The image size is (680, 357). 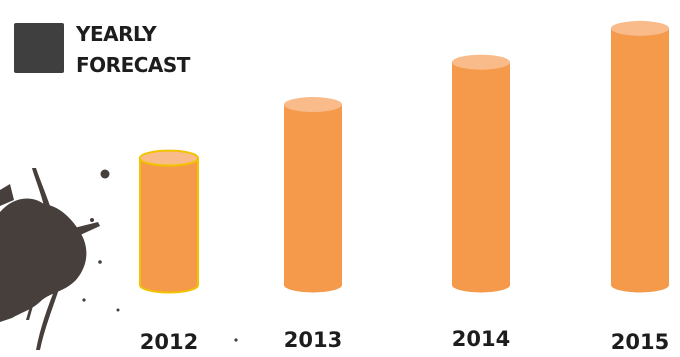 I want to click on bar-2012, so click(x=169, y=221).